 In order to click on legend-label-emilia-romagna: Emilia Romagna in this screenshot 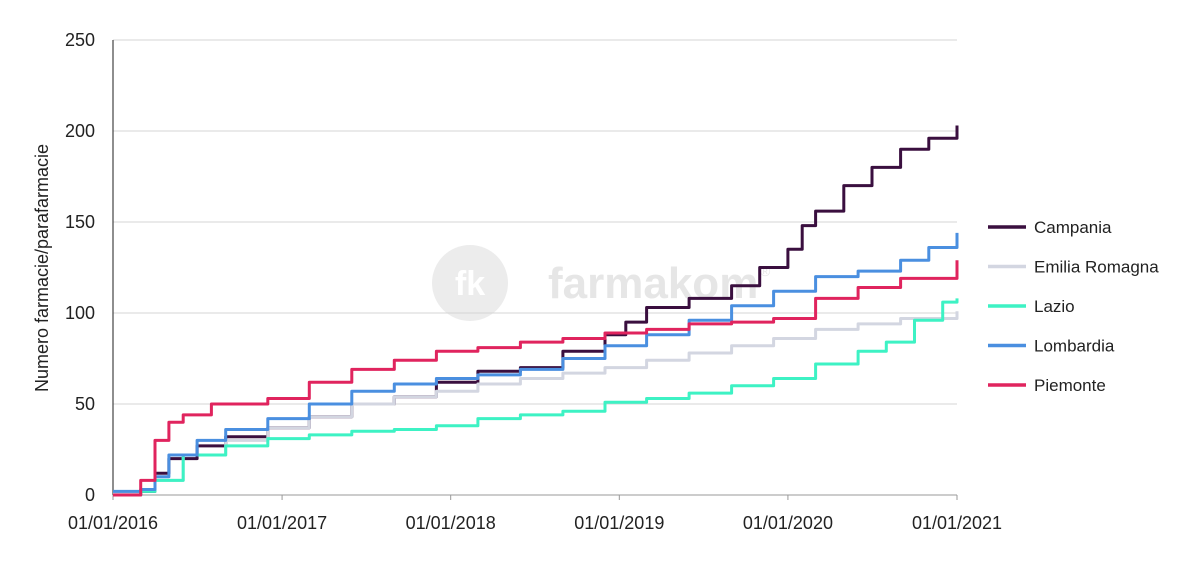, I will do `click(1096, 267)`.